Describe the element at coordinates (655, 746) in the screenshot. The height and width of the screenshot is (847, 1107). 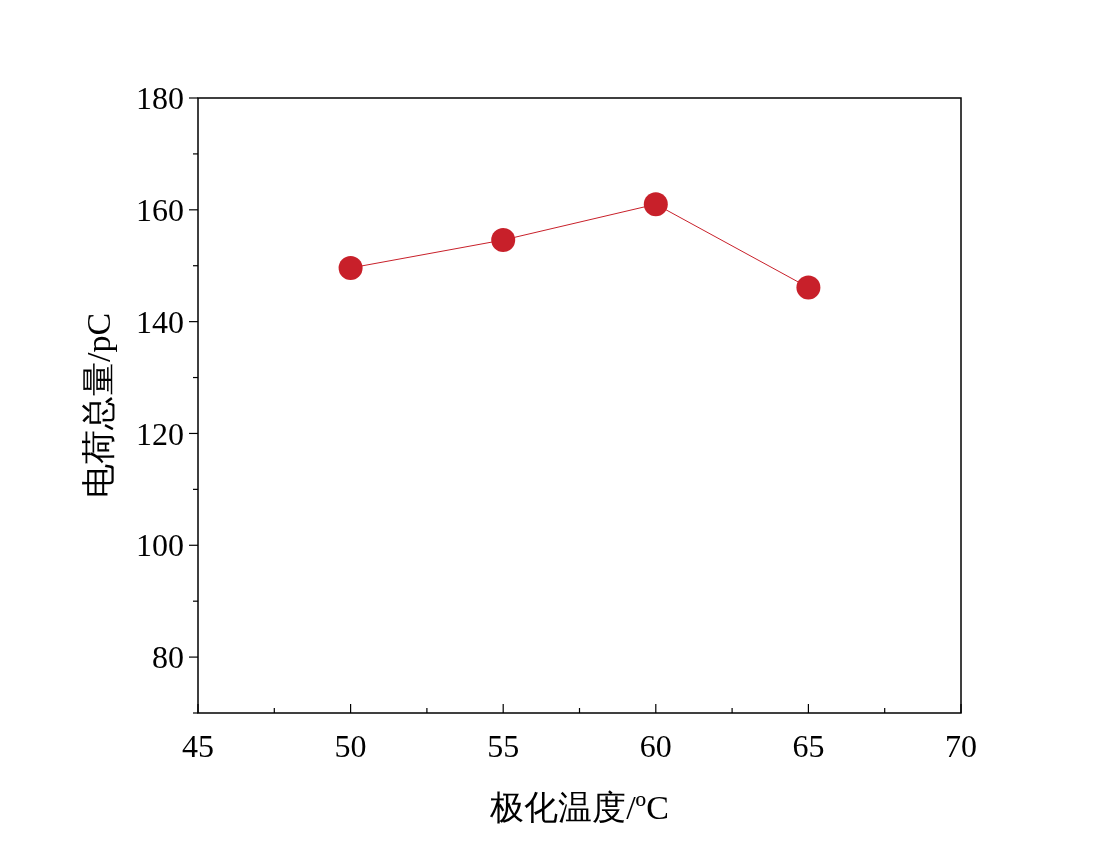
I see `x-tick-label: 60` at that location.